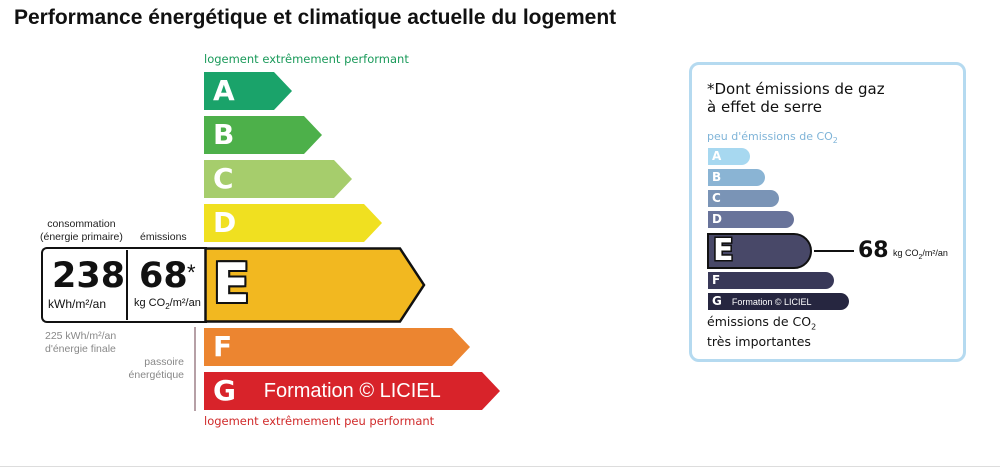 The width and height of the screenshot is (1000, 470). Describe the element at coordinates (89, 276) in the screenshot. I see `consumption-value: 238` at that location.